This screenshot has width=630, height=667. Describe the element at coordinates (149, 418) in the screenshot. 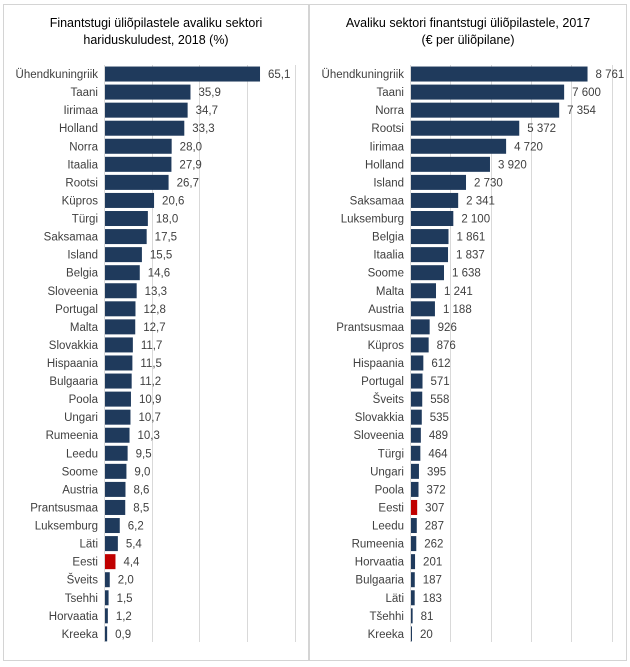

I see `left-value-label: 10,7` at that location.